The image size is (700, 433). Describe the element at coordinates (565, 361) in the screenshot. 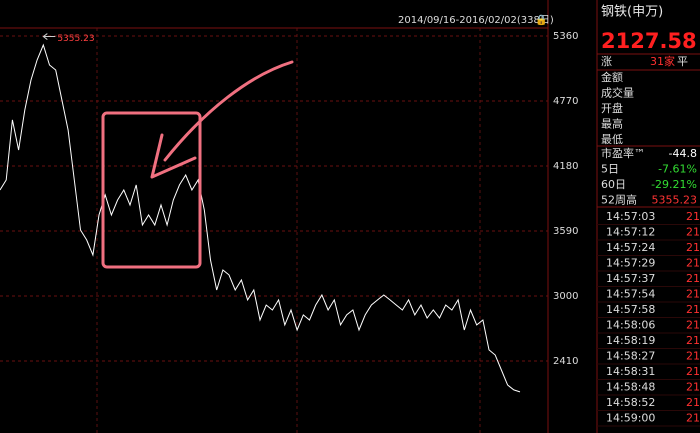

I see `y-tick-label: 2410` at that location.